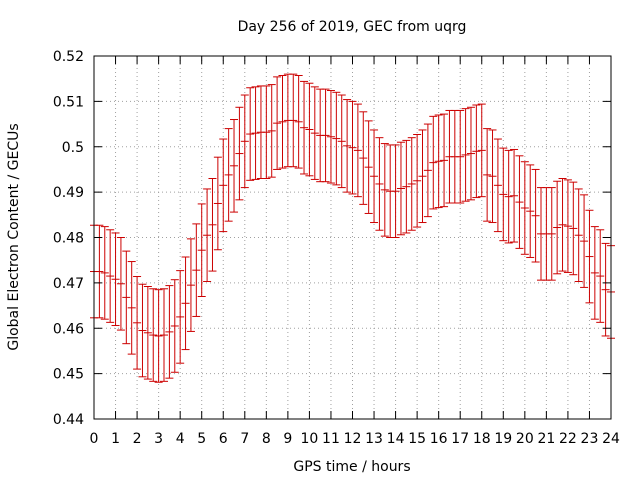  Describe the element at coordinates (374, 439) in the screenshot. I see `x-tick-label: 13` at that location.